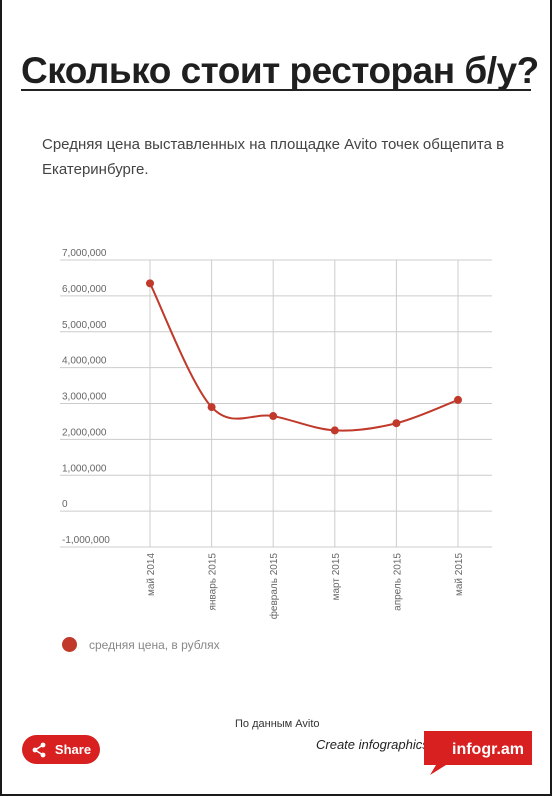 Image resolution: width=552 pixels, height=798 pixels. I want to click on source-note: По данным Avito, so click(277, 724).